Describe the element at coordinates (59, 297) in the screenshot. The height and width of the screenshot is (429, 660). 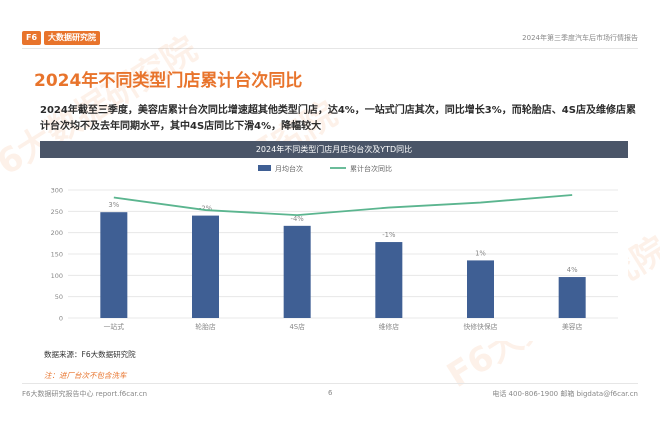
I see `y-tick-label: 50` at that location.